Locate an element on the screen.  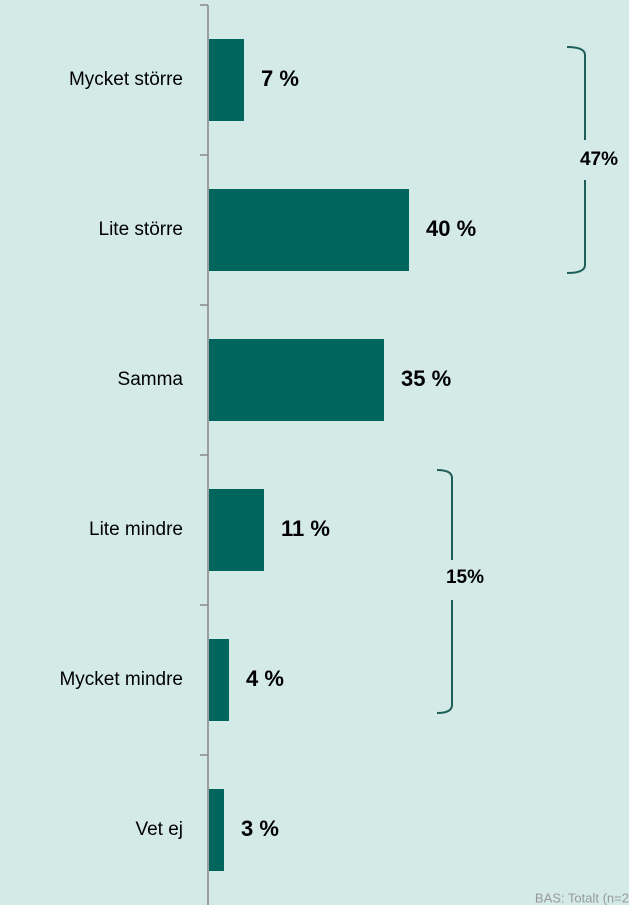
category-label: Lite mindre is located at coordinates (136, 529).